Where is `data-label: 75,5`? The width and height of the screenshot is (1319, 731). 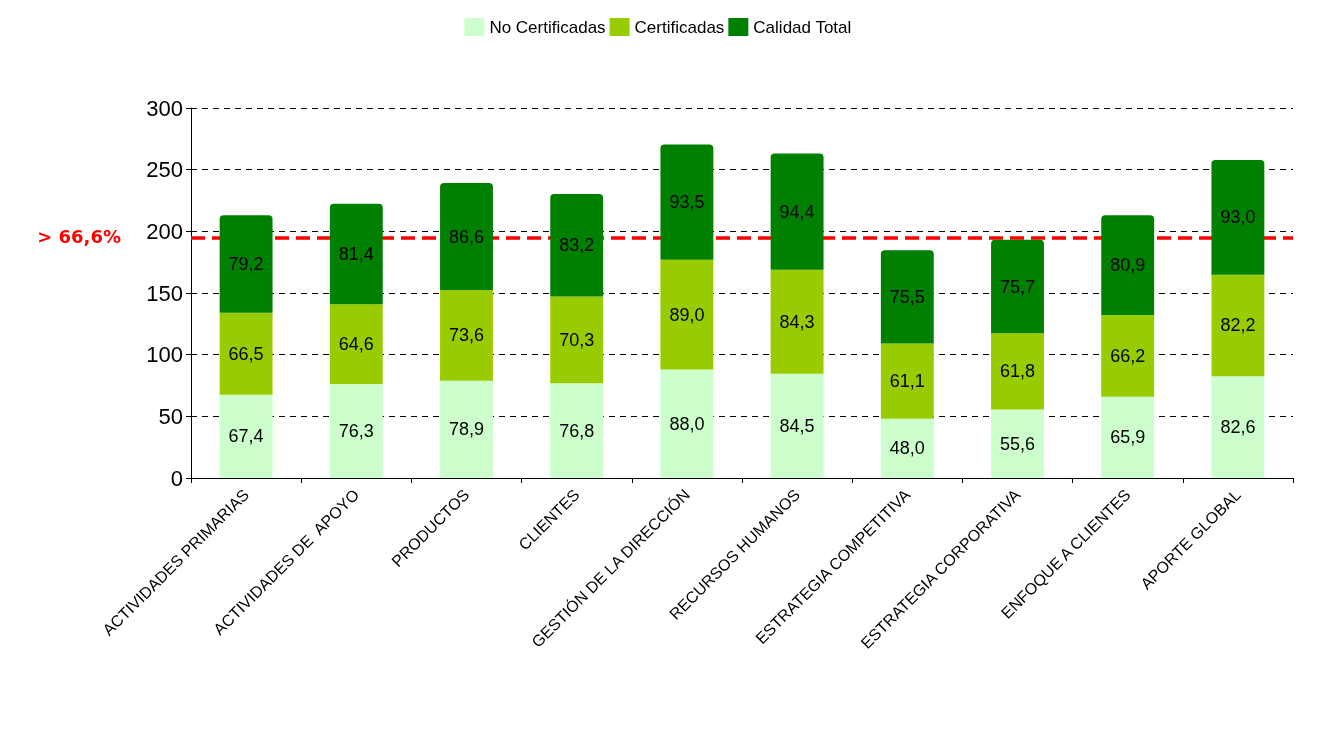
data-label: 75,5 is located at coordinates (907, 296).